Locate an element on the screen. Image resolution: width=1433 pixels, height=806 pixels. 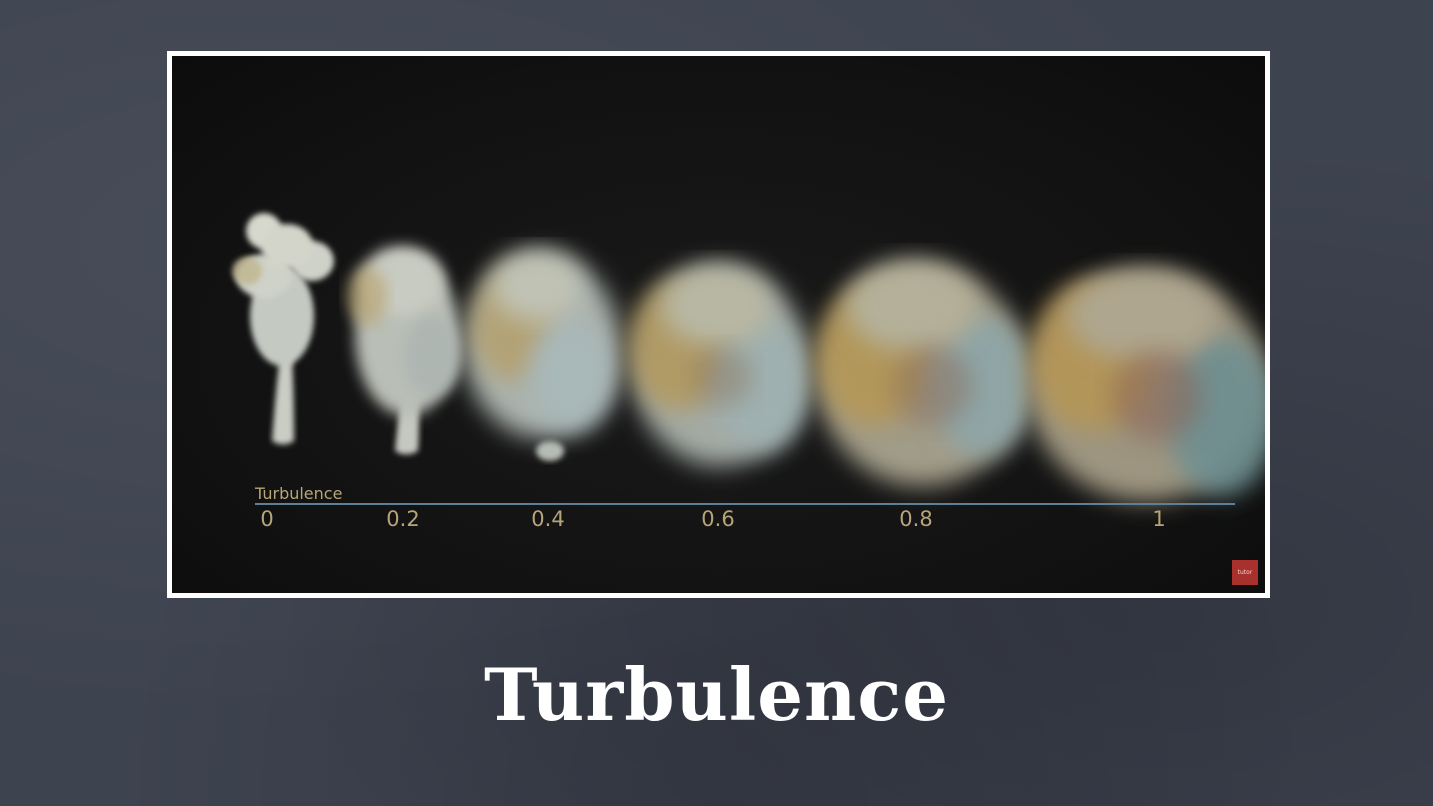
axis-line is located at coordinates (745, 504).